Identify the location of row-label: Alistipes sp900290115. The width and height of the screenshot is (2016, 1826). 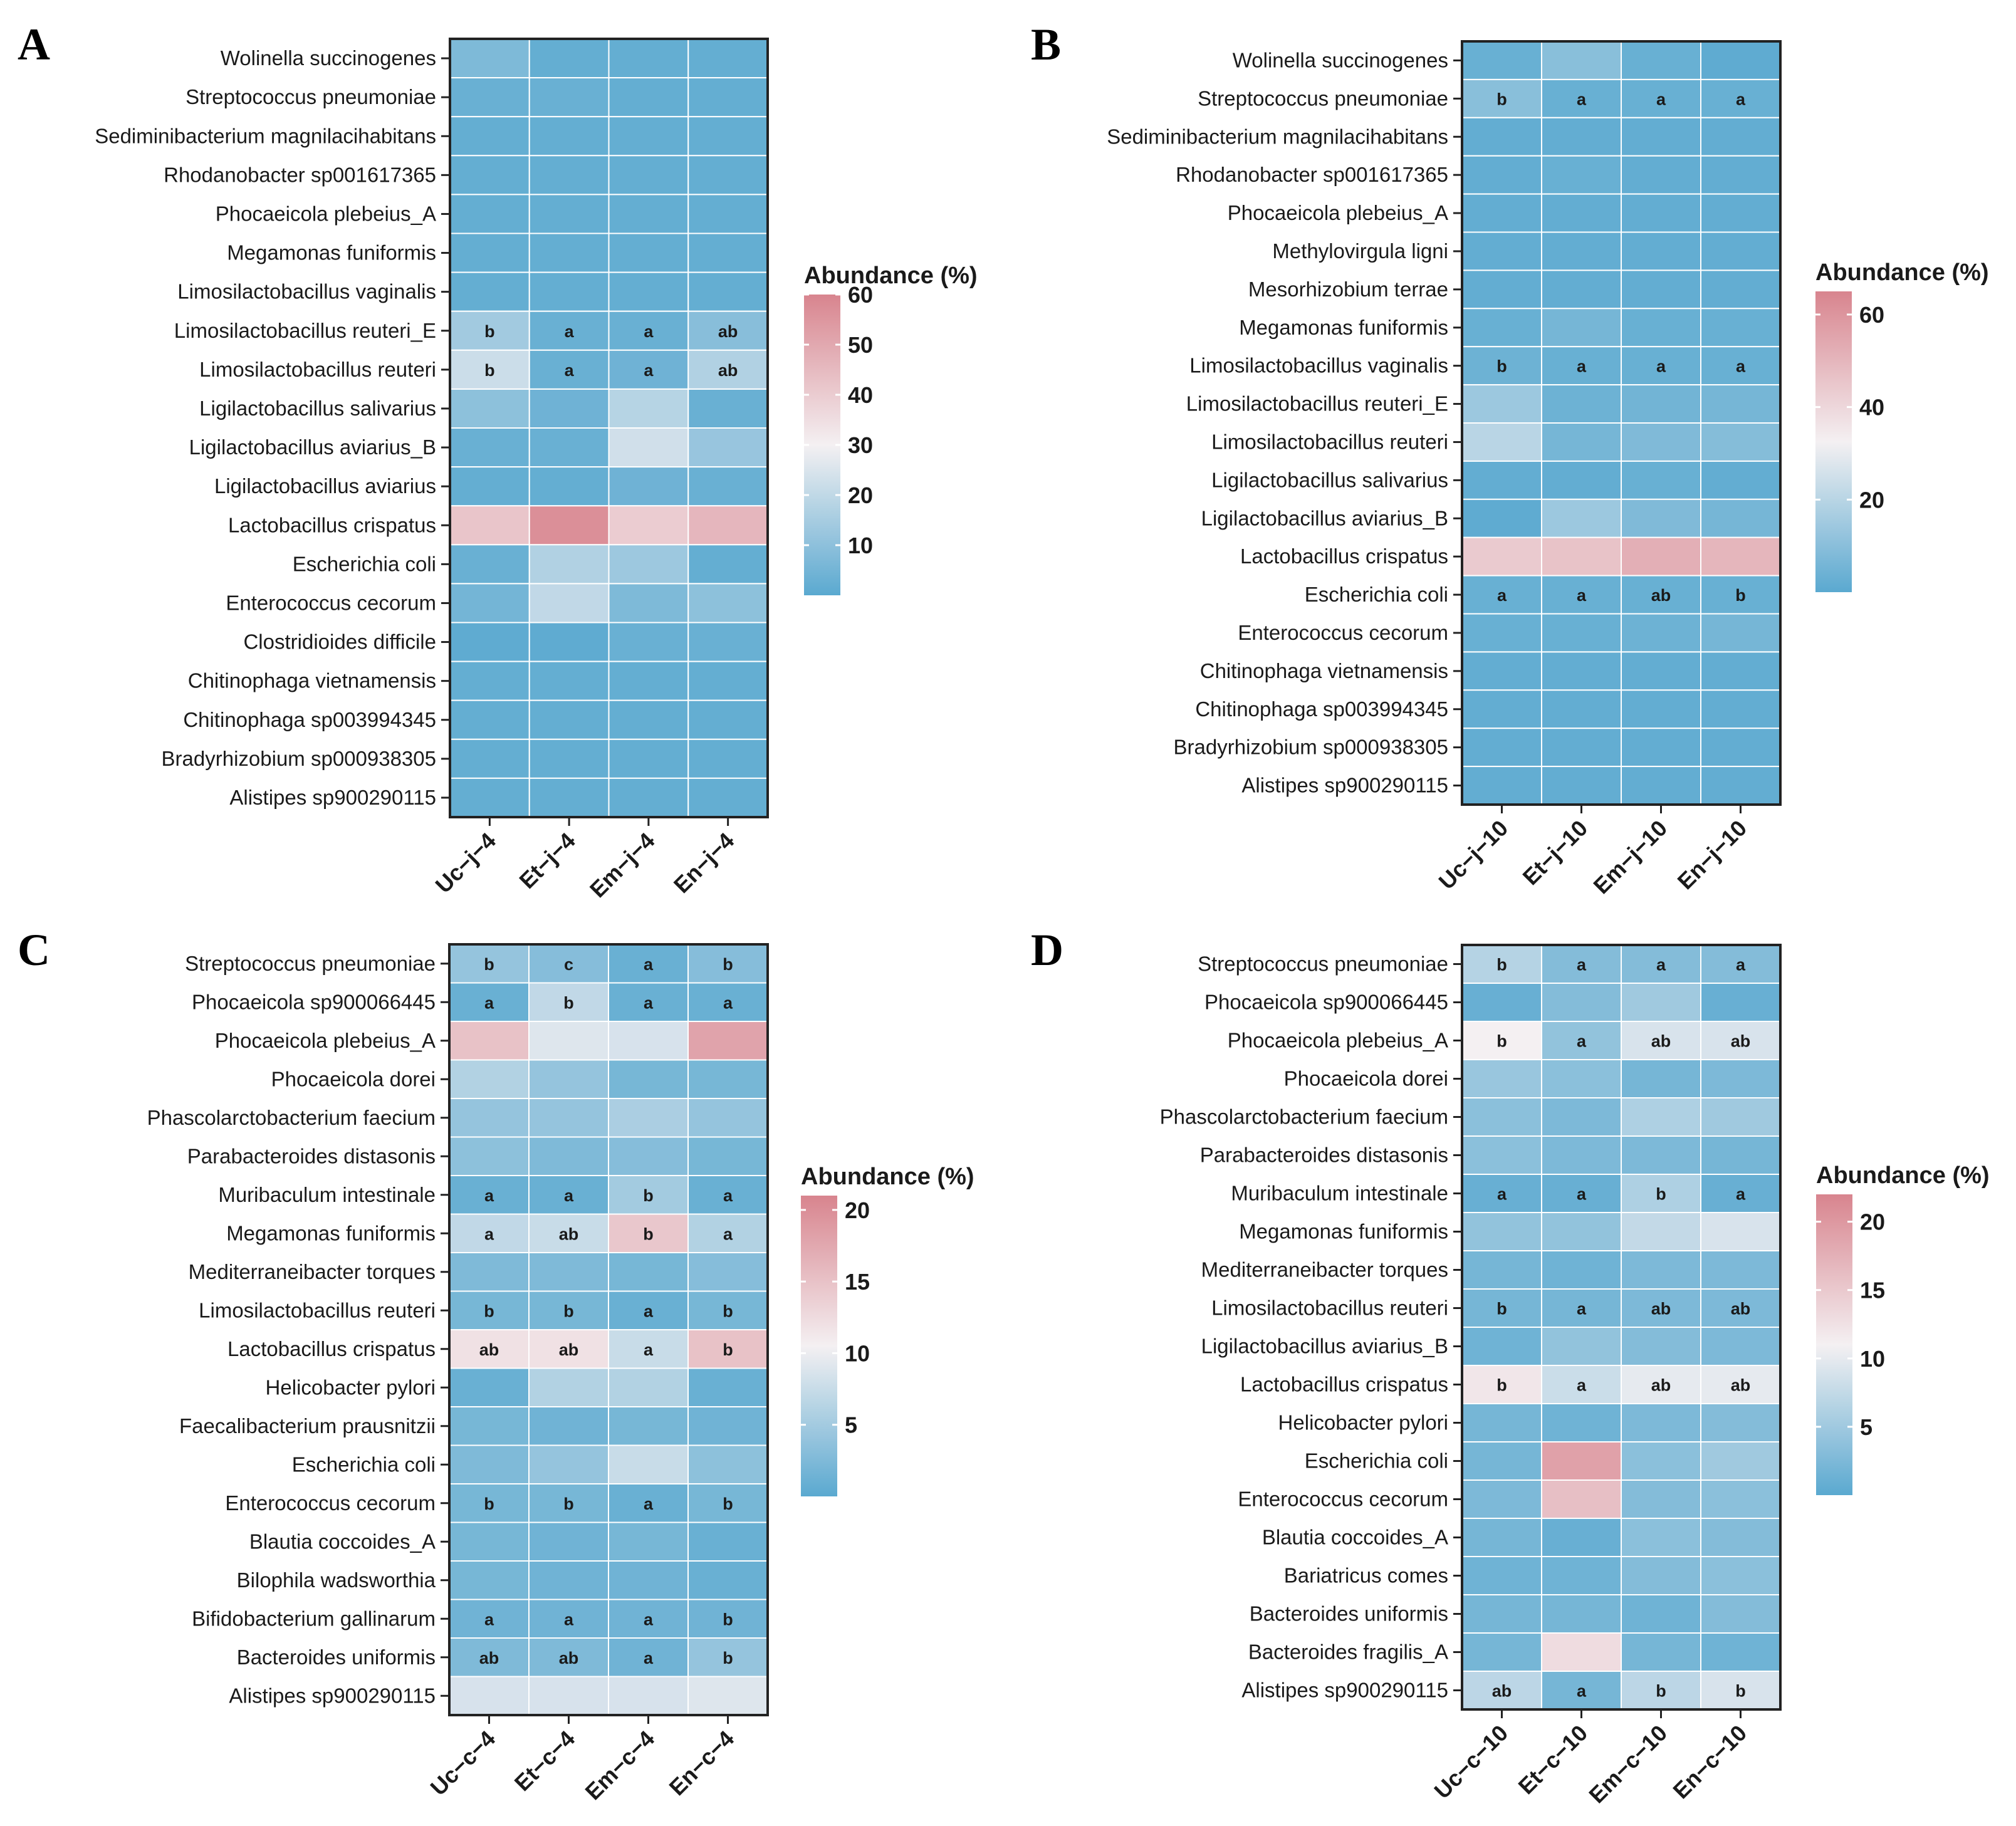
(332, 797).